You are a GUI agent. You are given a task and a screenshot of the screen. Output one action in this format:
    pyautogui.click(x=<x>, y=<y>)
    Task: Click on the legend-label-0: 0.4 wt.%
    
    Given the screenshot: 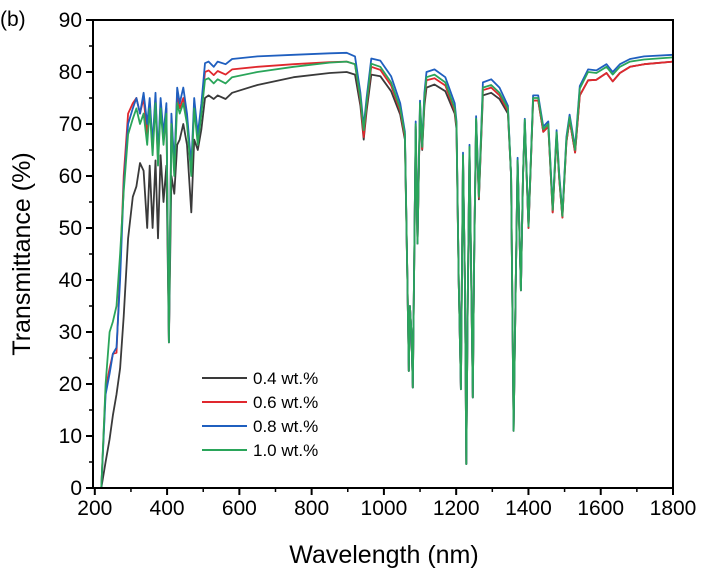 What is the action you would take?
    pyautogui.click(x=285, y=378)
    